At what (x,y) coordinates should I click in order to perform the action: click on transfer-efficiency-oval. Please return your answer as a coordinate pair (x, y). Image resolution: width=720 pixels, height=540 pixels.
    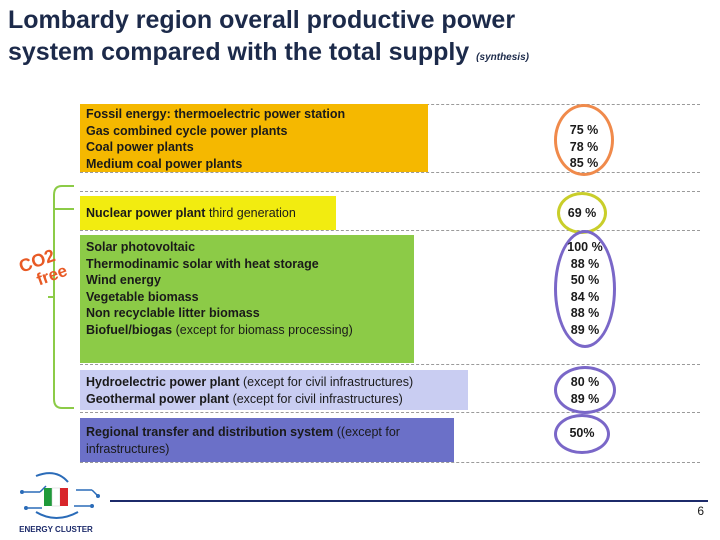
    Looking at the image, I should click on (582, 434).